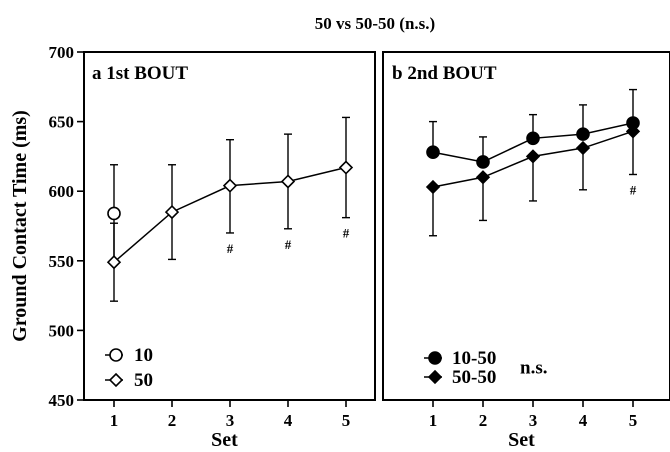 The image size is (670, 452). Describe the element at coordinates (633, 420) in the screenshot. I see `panel-b-x-tick-label: 5` at that location.